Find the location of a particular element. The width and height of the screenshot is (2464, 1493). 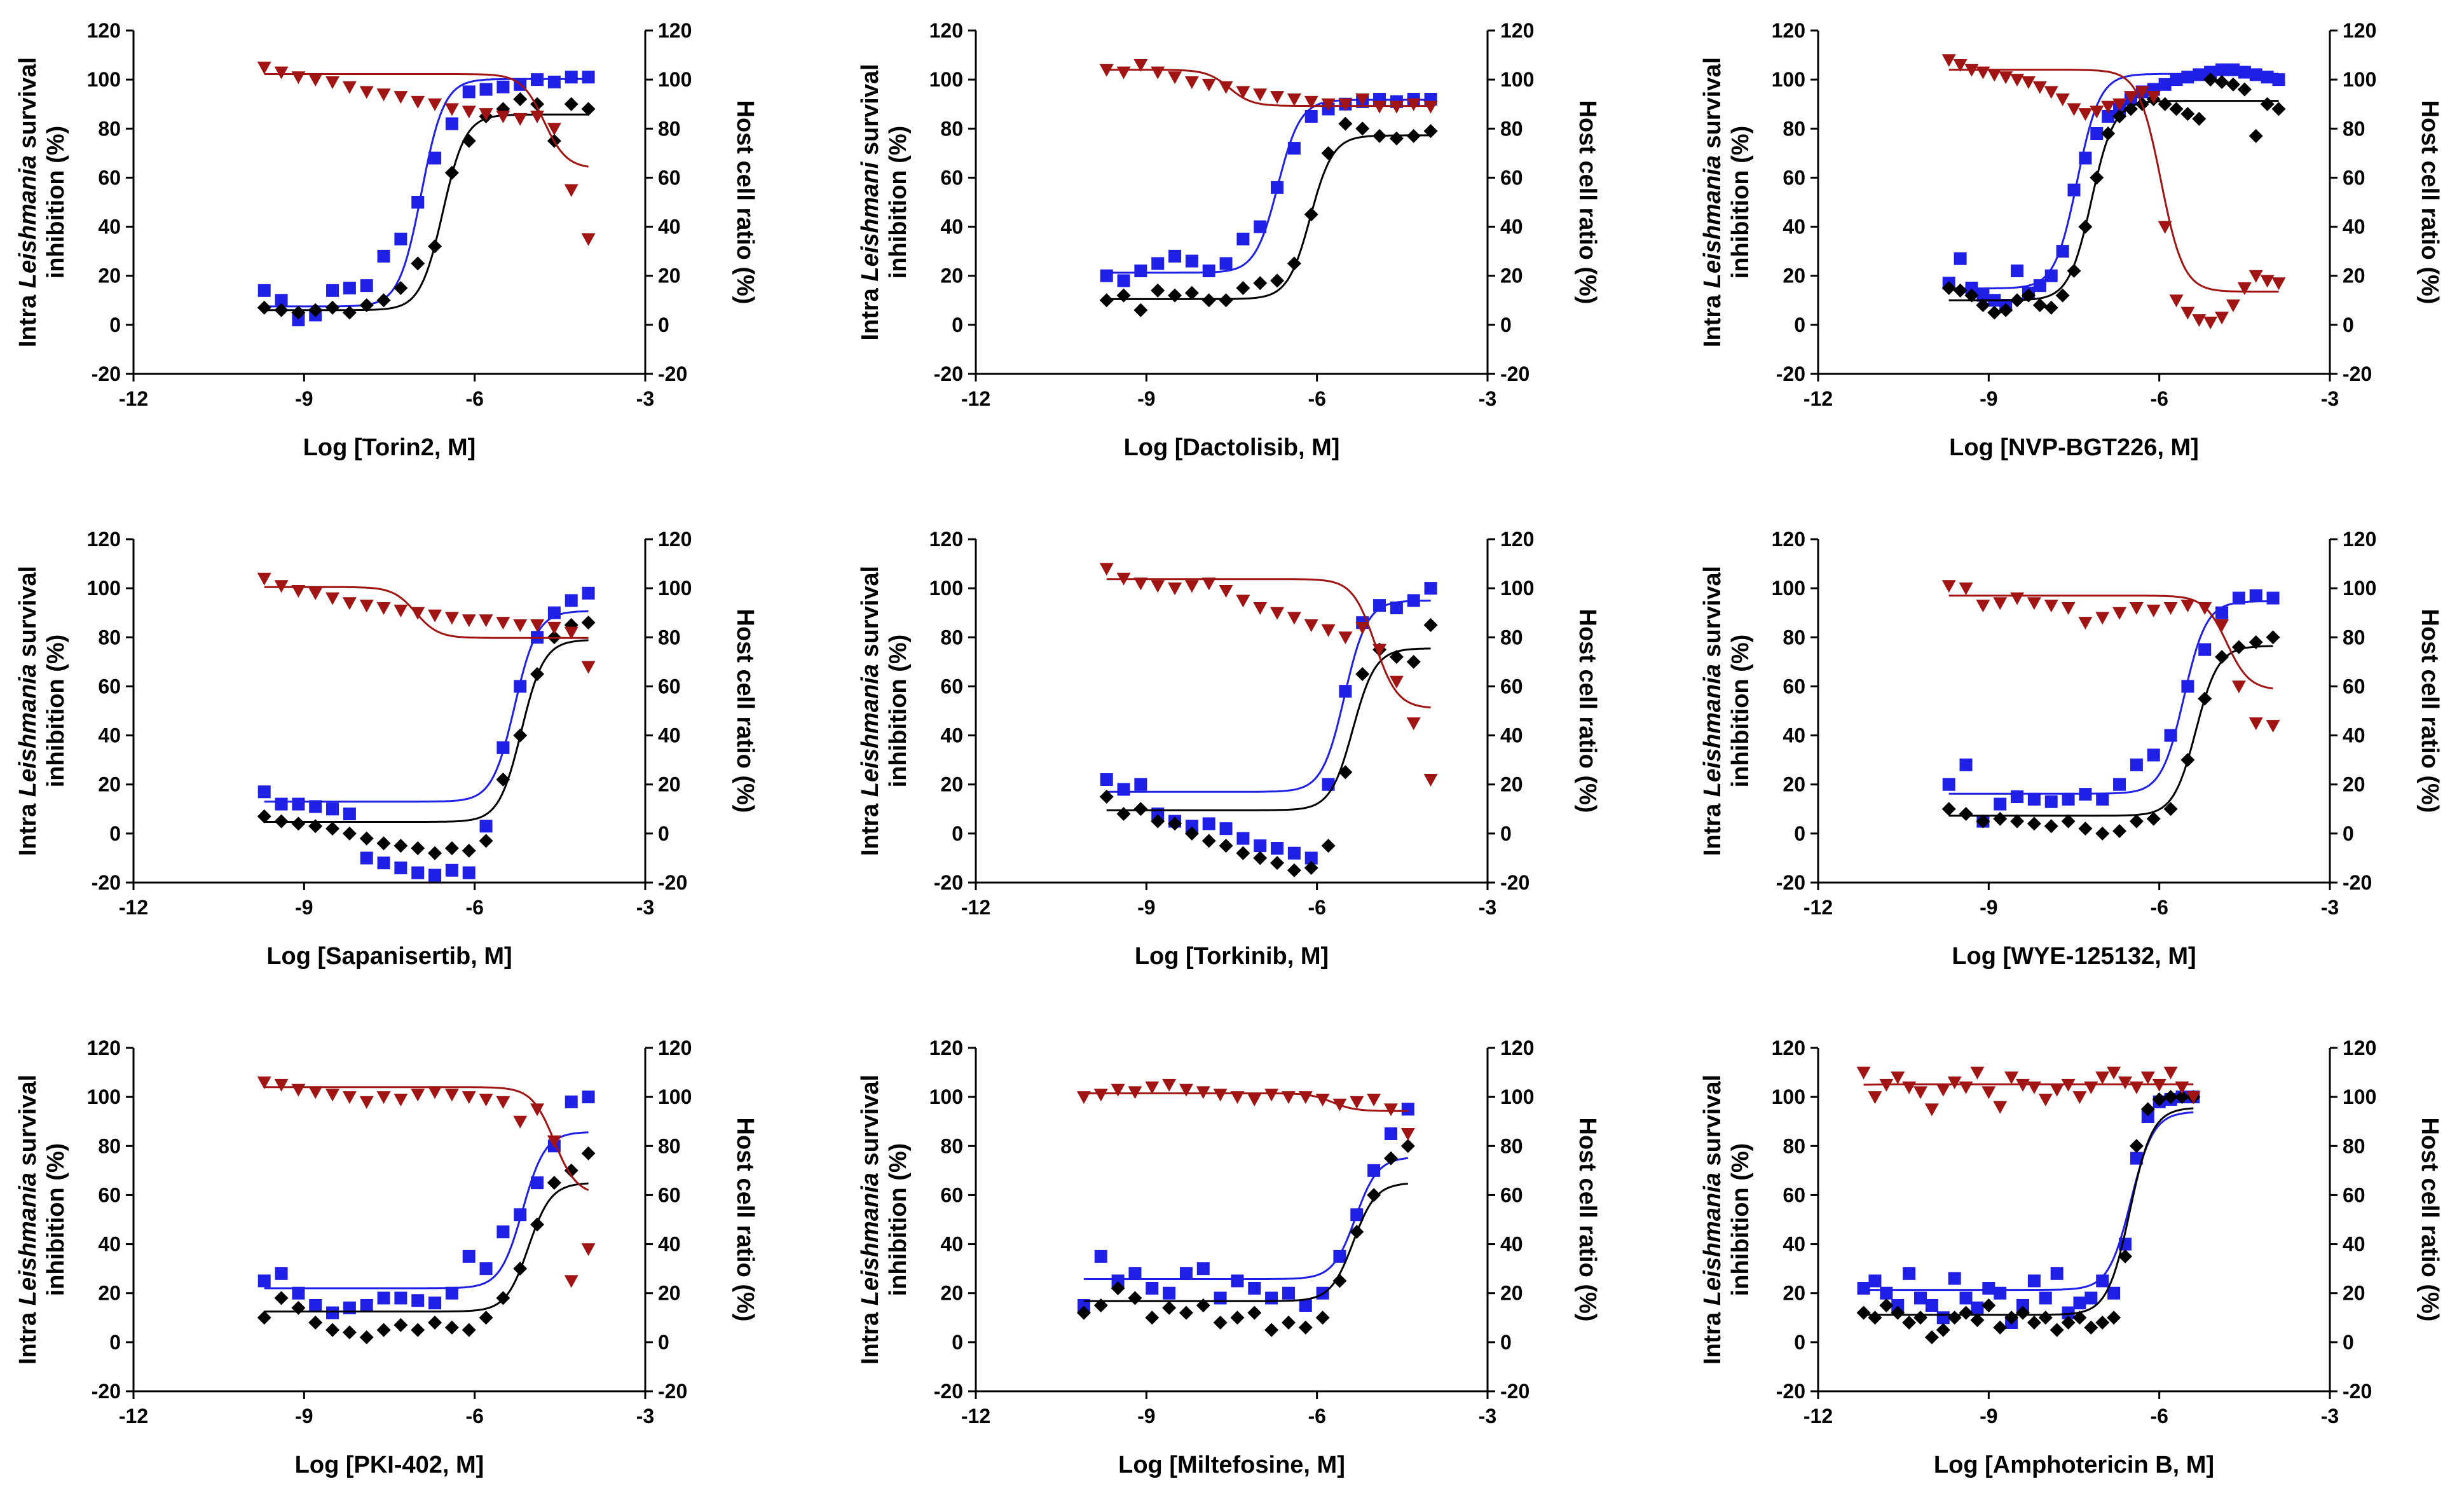

y2-tick-label: 20 is located at coordinates (669, 784).